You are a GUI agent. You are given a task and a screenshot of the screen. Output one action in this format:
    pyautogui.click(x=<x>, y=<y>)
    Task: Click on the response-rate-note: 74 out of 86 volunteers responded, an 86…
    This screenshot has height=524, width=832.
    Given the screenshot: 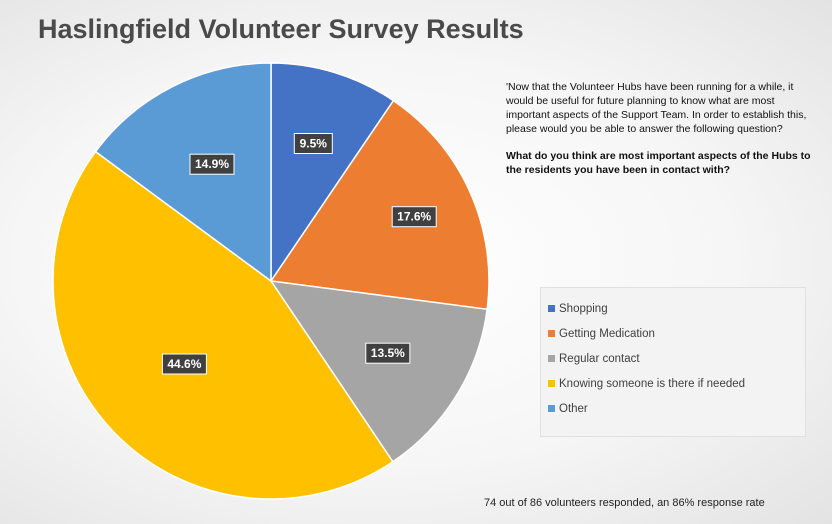 What is the action you would take?
    pyautogui.click(x=624, y=503)
    